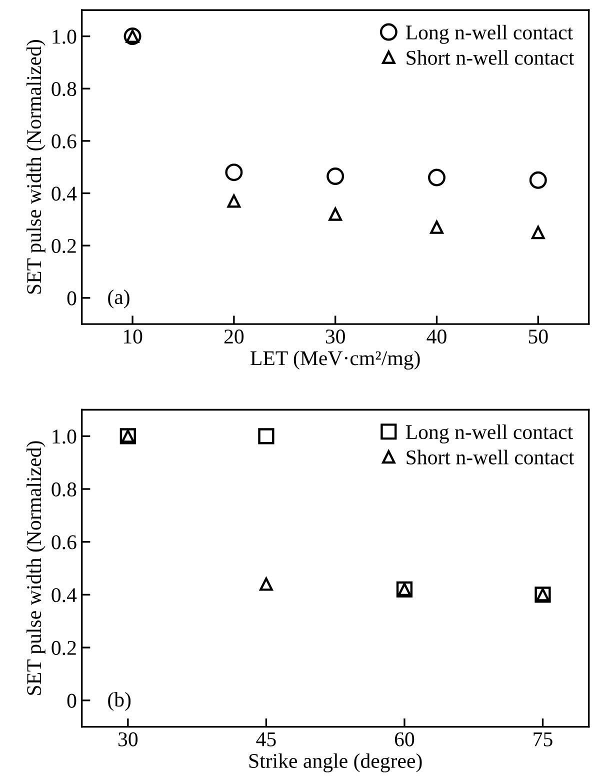 The height and width of the screenshot is (779, 593). I want to click on annotation: (b), so click(119, 701).